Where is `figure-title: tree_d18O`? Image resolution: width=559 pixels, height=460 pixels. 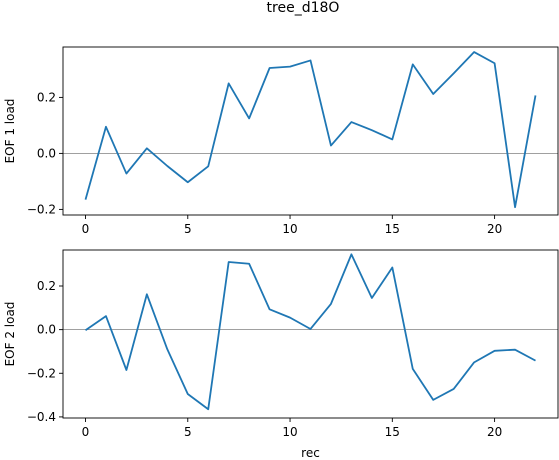 figure-title: tree_d18O is located at coordinates (303, 8).